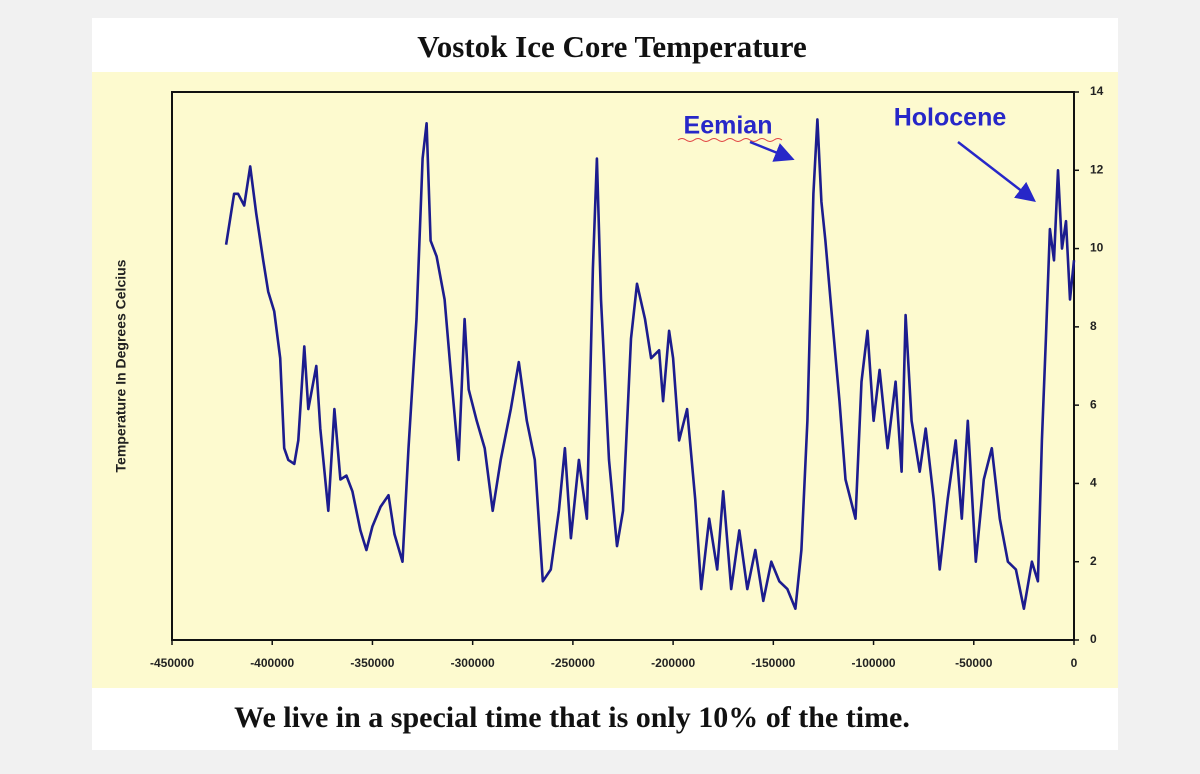 The height and width of the screenshot is (774, 1200). I want to click on annotation: Eemian, so click(728, 126).